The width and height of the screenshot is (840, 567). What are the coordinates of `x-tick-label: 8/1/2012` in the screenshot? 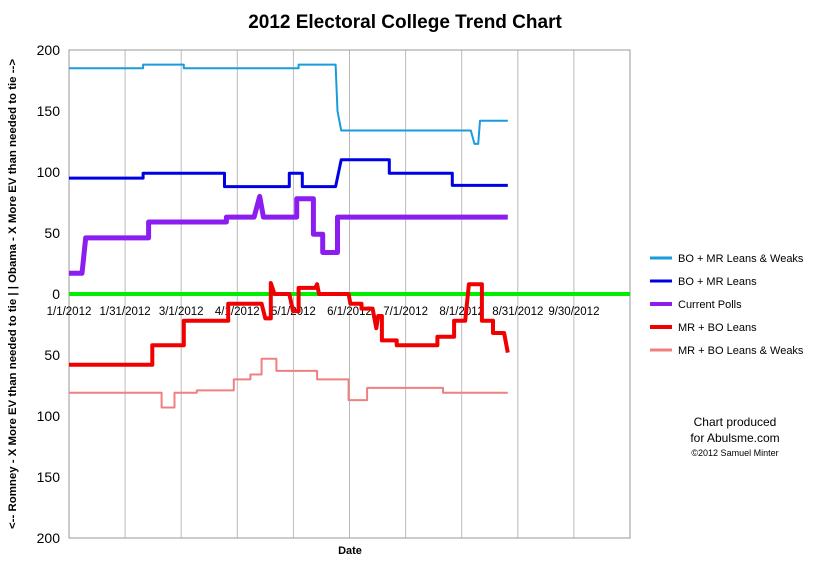 It's located at (461, 312).